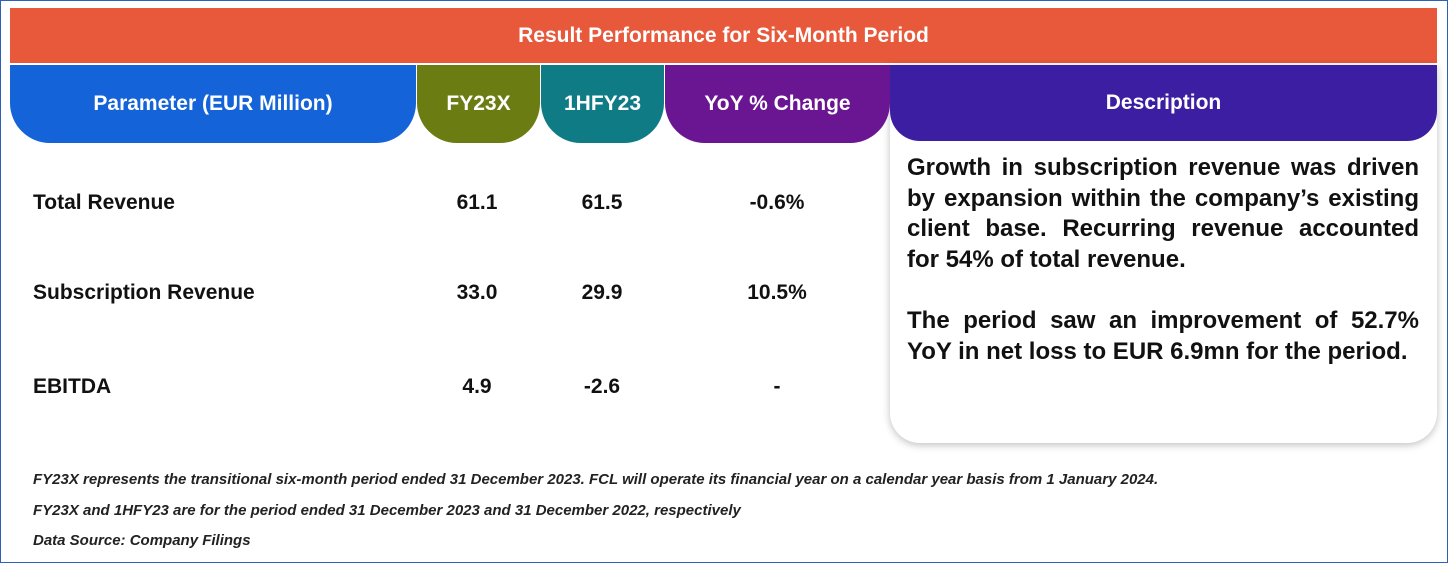  Describe the element at coordinates (602, 386) in the screenshot. I see `cell: -2.6` at that location.